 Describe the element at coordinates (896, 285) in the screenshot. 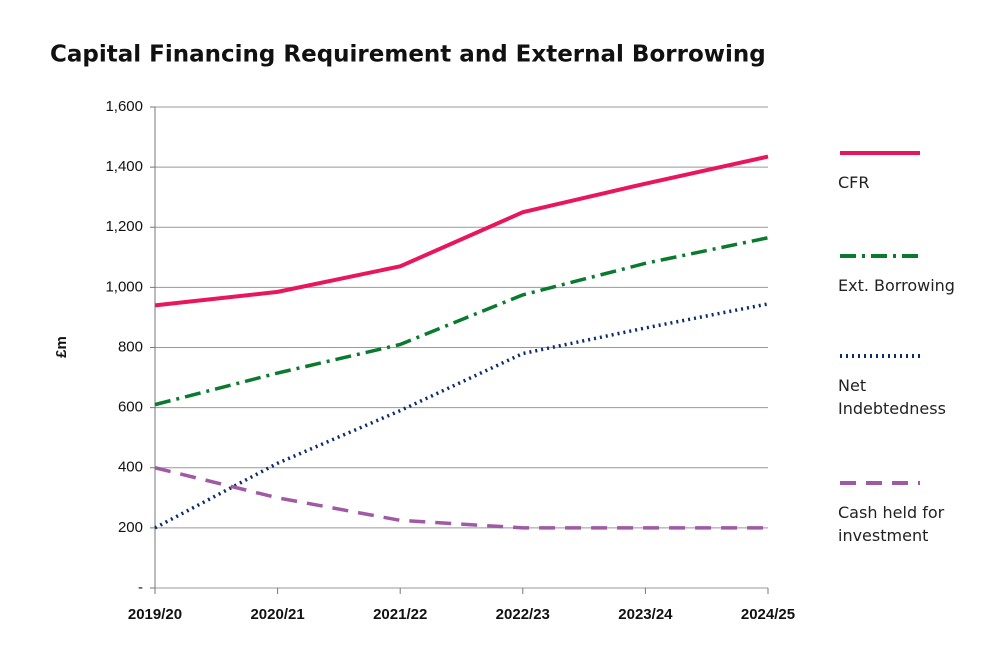

I see `legend-label: Ext. Borrowing` at that location.